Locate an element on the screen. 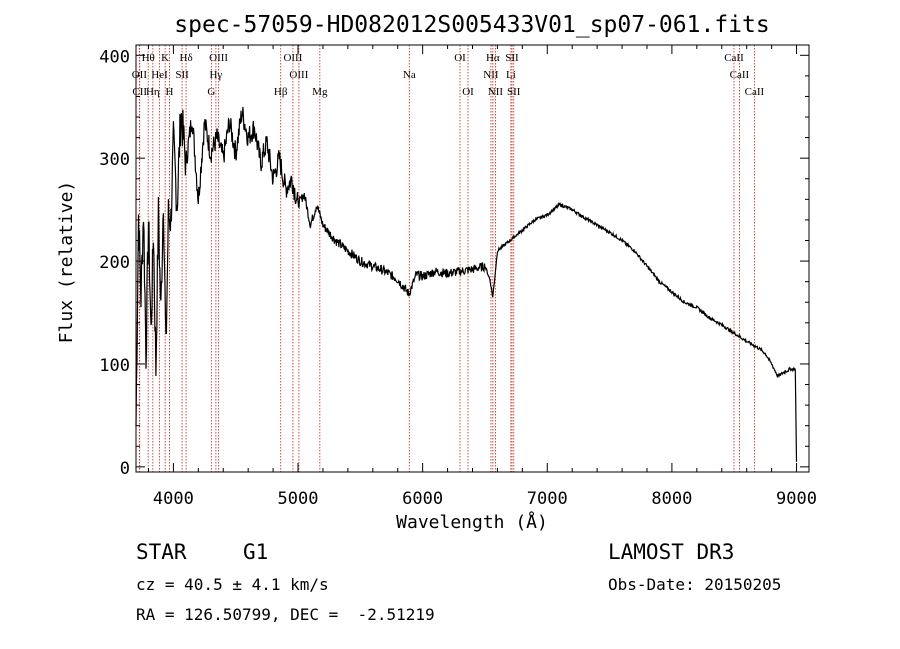  y-tick-label: 0 is located at coordinates (125, 469).